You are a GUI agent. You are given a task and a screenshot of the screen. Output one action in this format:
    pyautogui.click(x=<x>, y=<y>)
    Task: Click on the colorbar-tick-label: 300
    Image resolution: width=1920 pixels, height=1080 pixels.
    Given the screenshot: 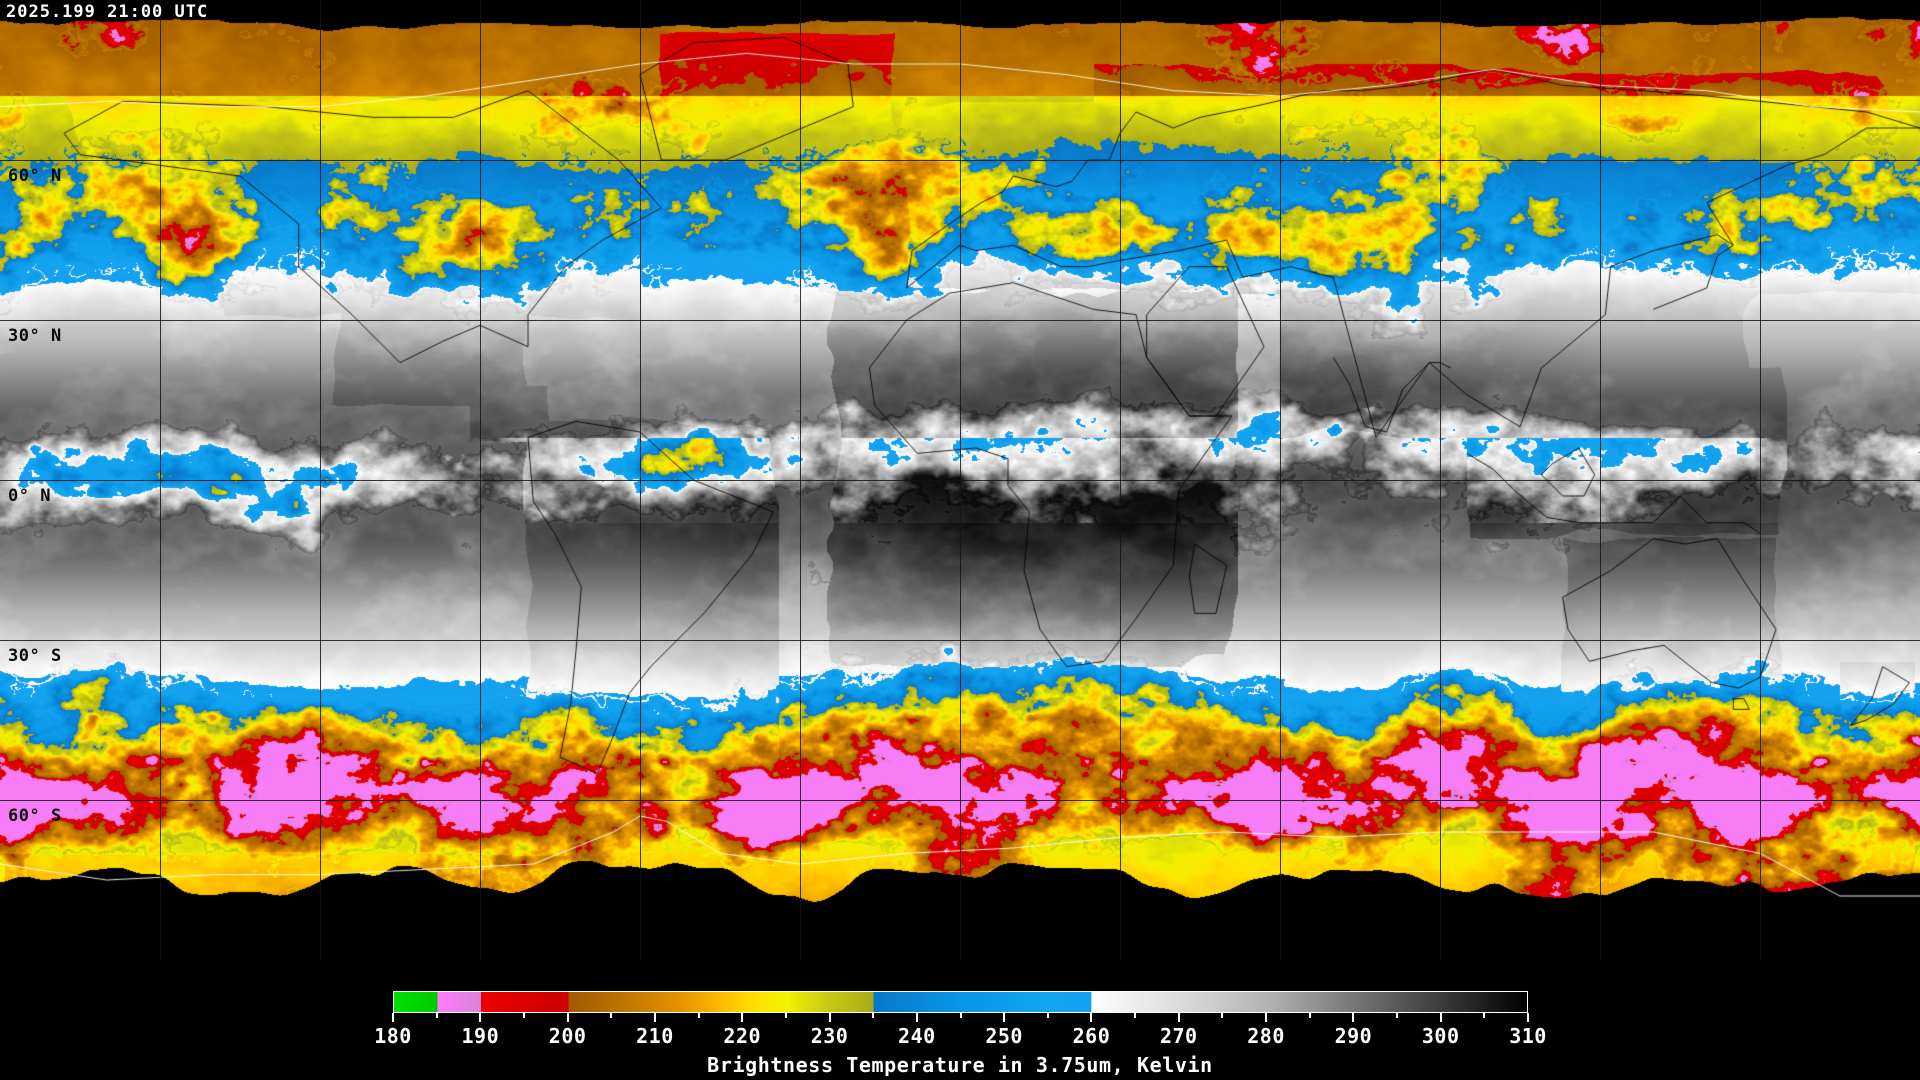 What is the action you would take?
    pyautogui.click(x=1440, y=1036)
    